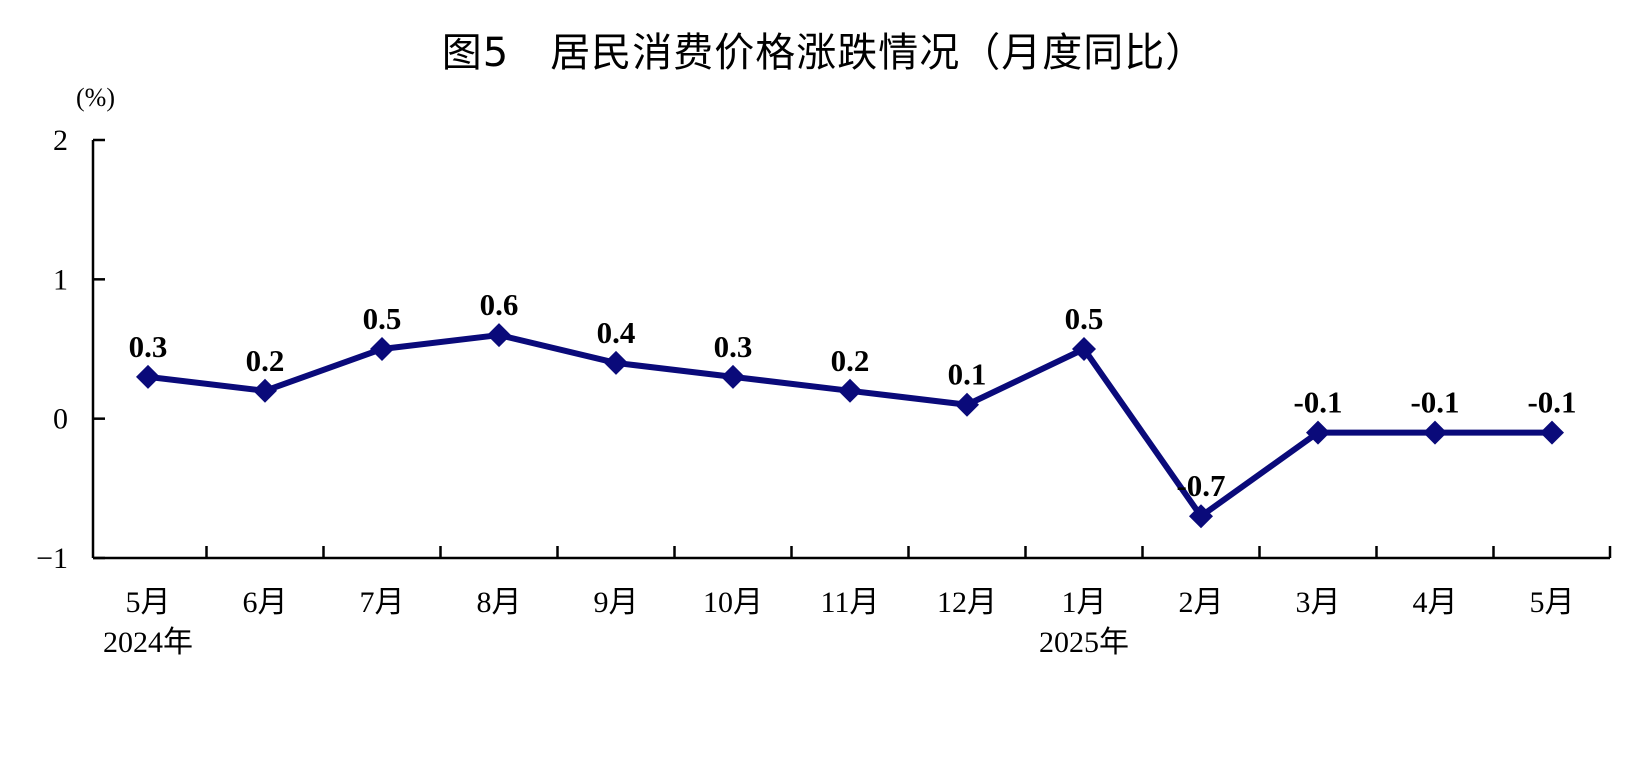 The image size is (1648, 764). Describe the element at coordinates (60, 140) in the screenshot. I see `y-tick-label: 2` at that location.